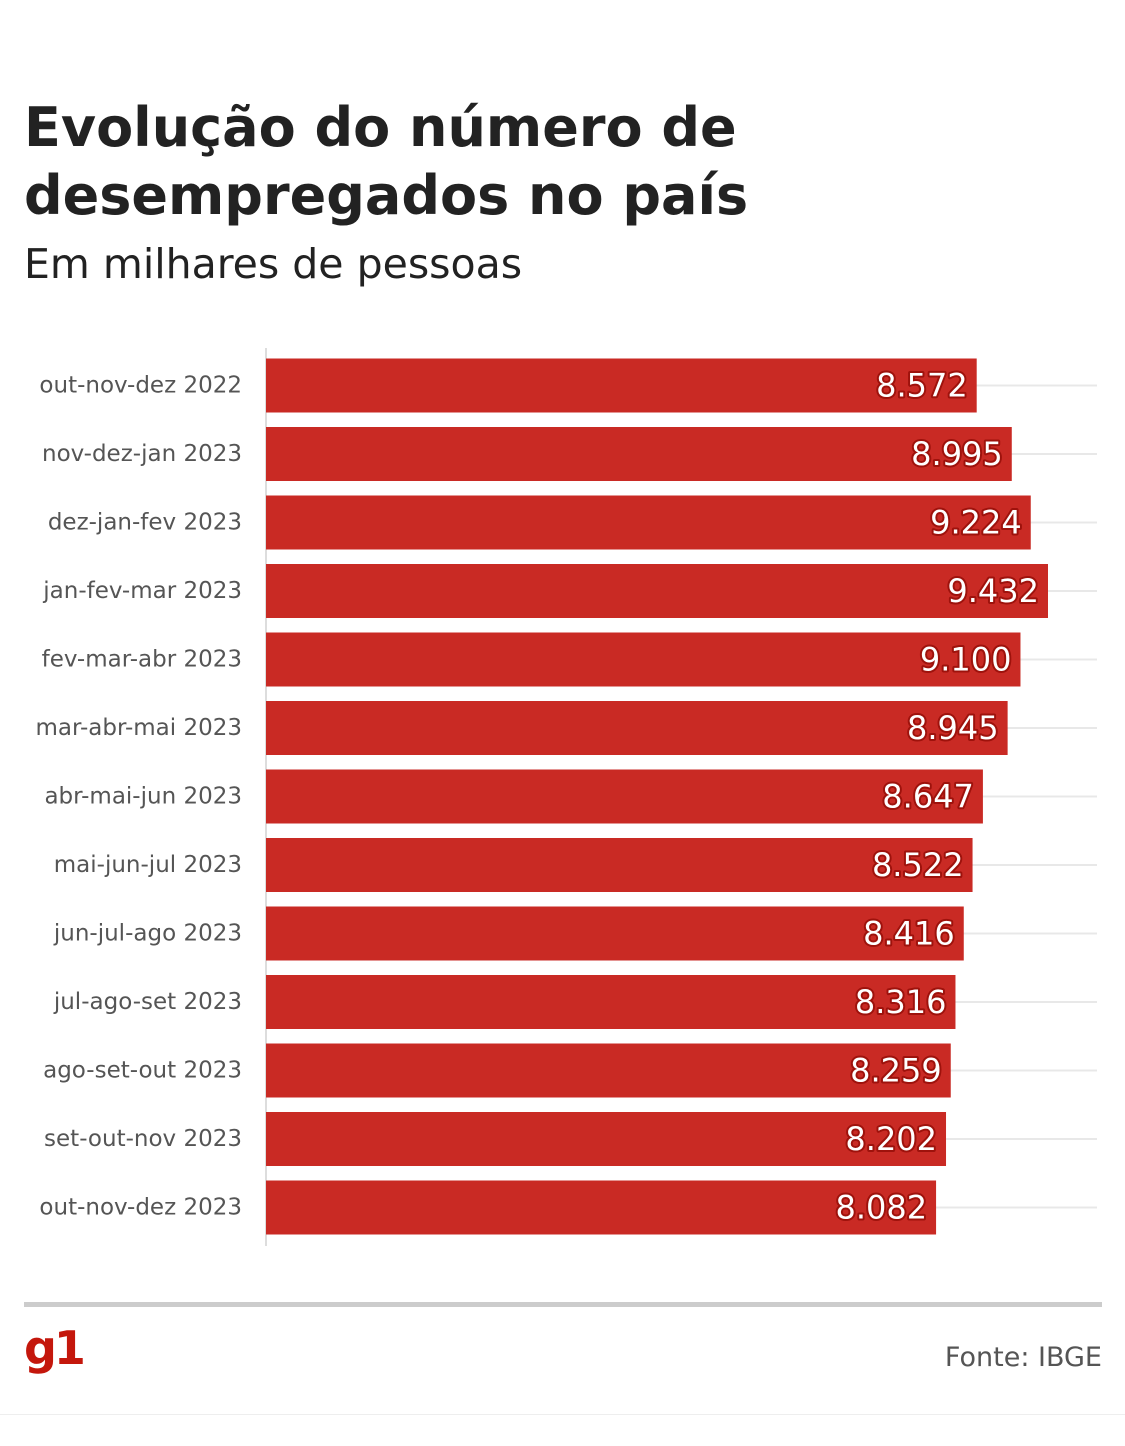 The height and width of the screenshot is (1446, 1125). I want to click on category-label: abr-mai-jun 2023, so click(143, 797).